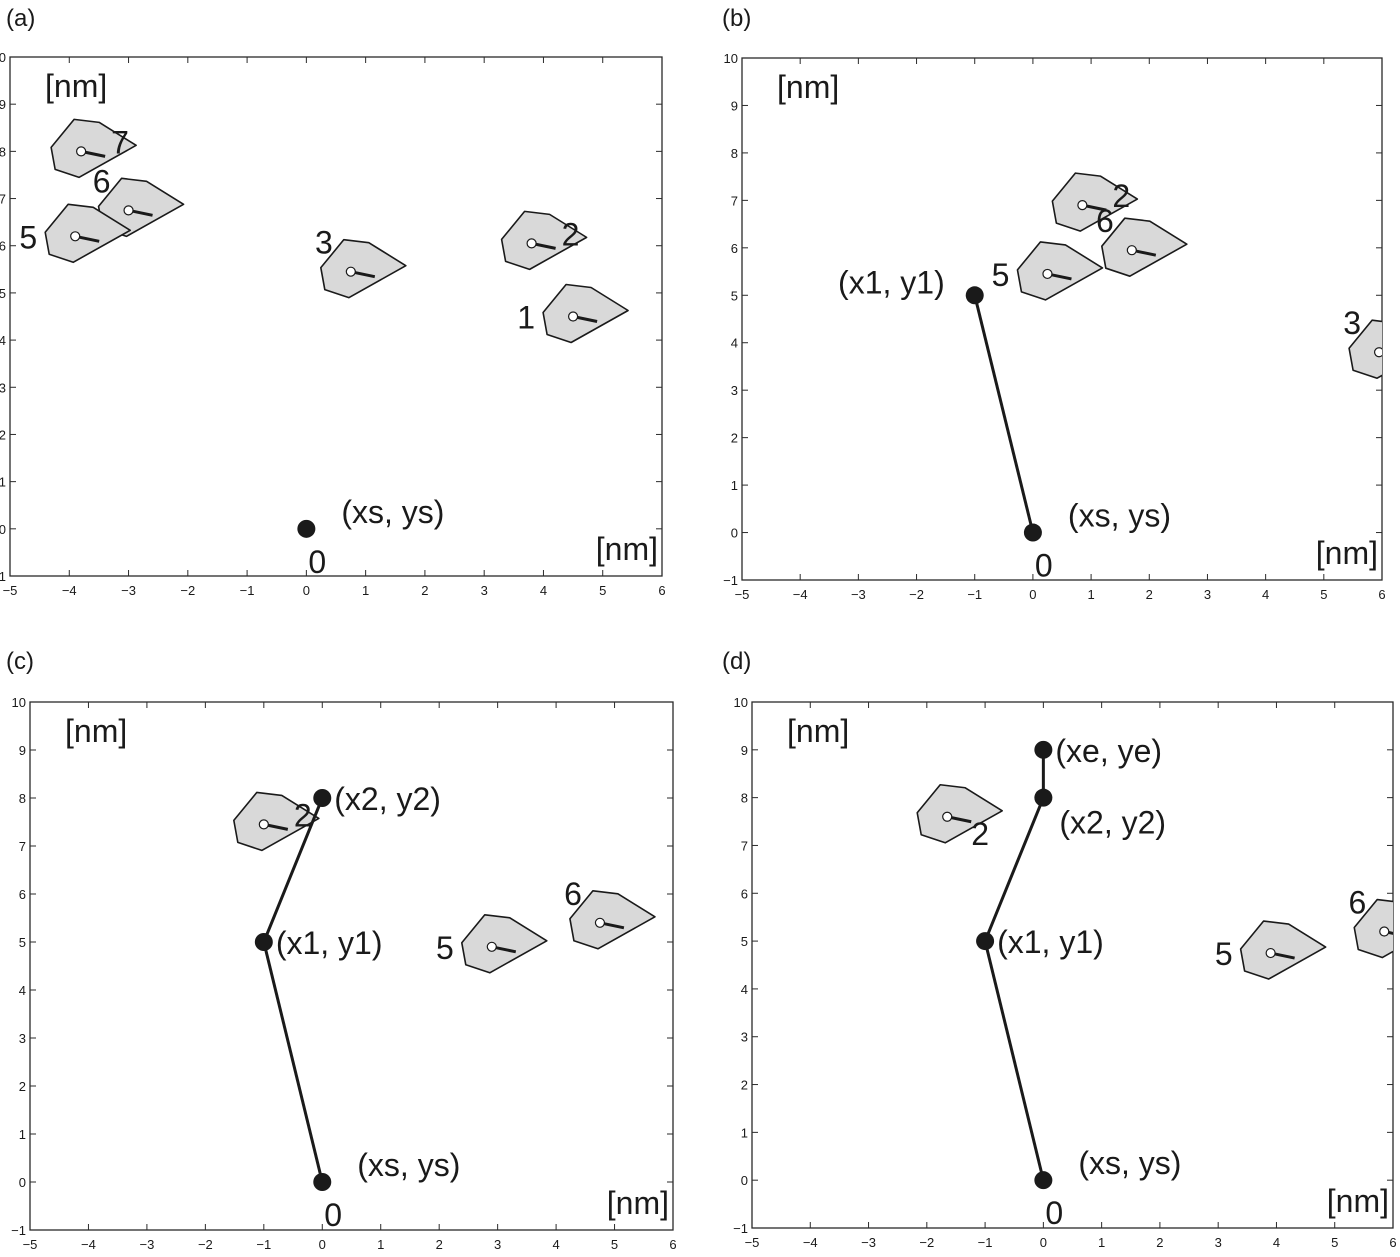 The height and width of the screenshot is (1257, 1400). Describe the element at coordinates (20, 661) in the screenshot. I see `panel-label: (c)` at that location.